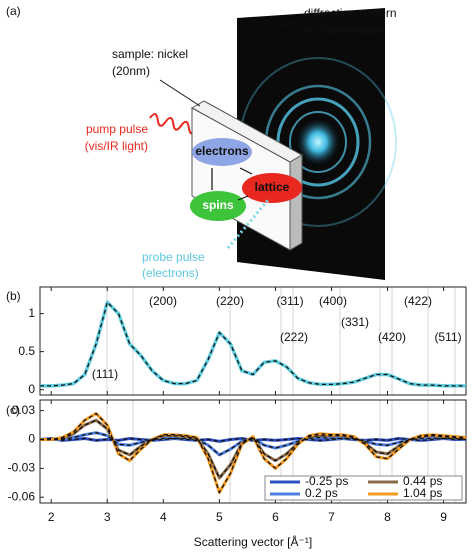 Image resolution: width=474 pixels, height=558 pixels. Describe the element at coordinates (116, 146) in the screenshot. I see `pump-label: (vis/IR light)` at that location.